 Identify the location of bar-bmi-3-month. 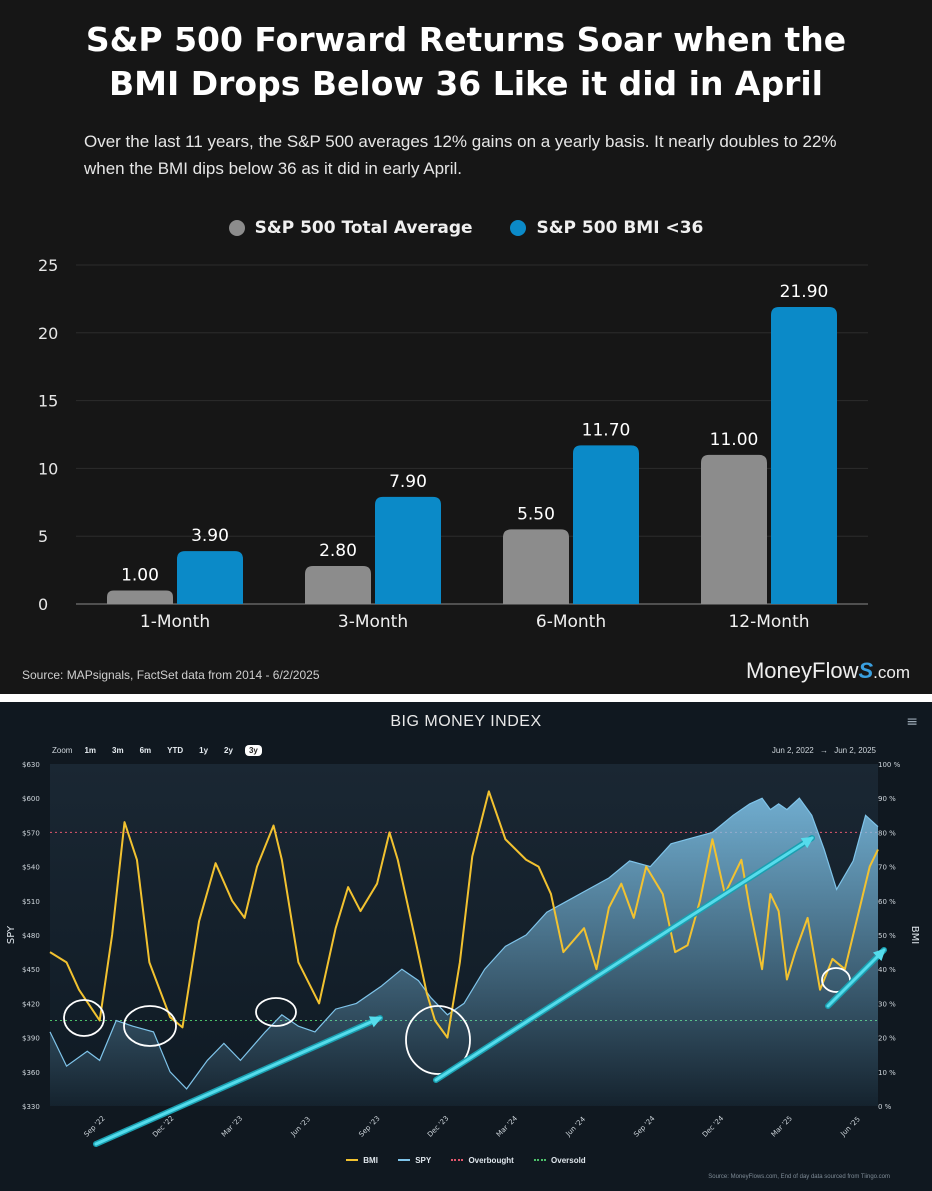
(408, 550).